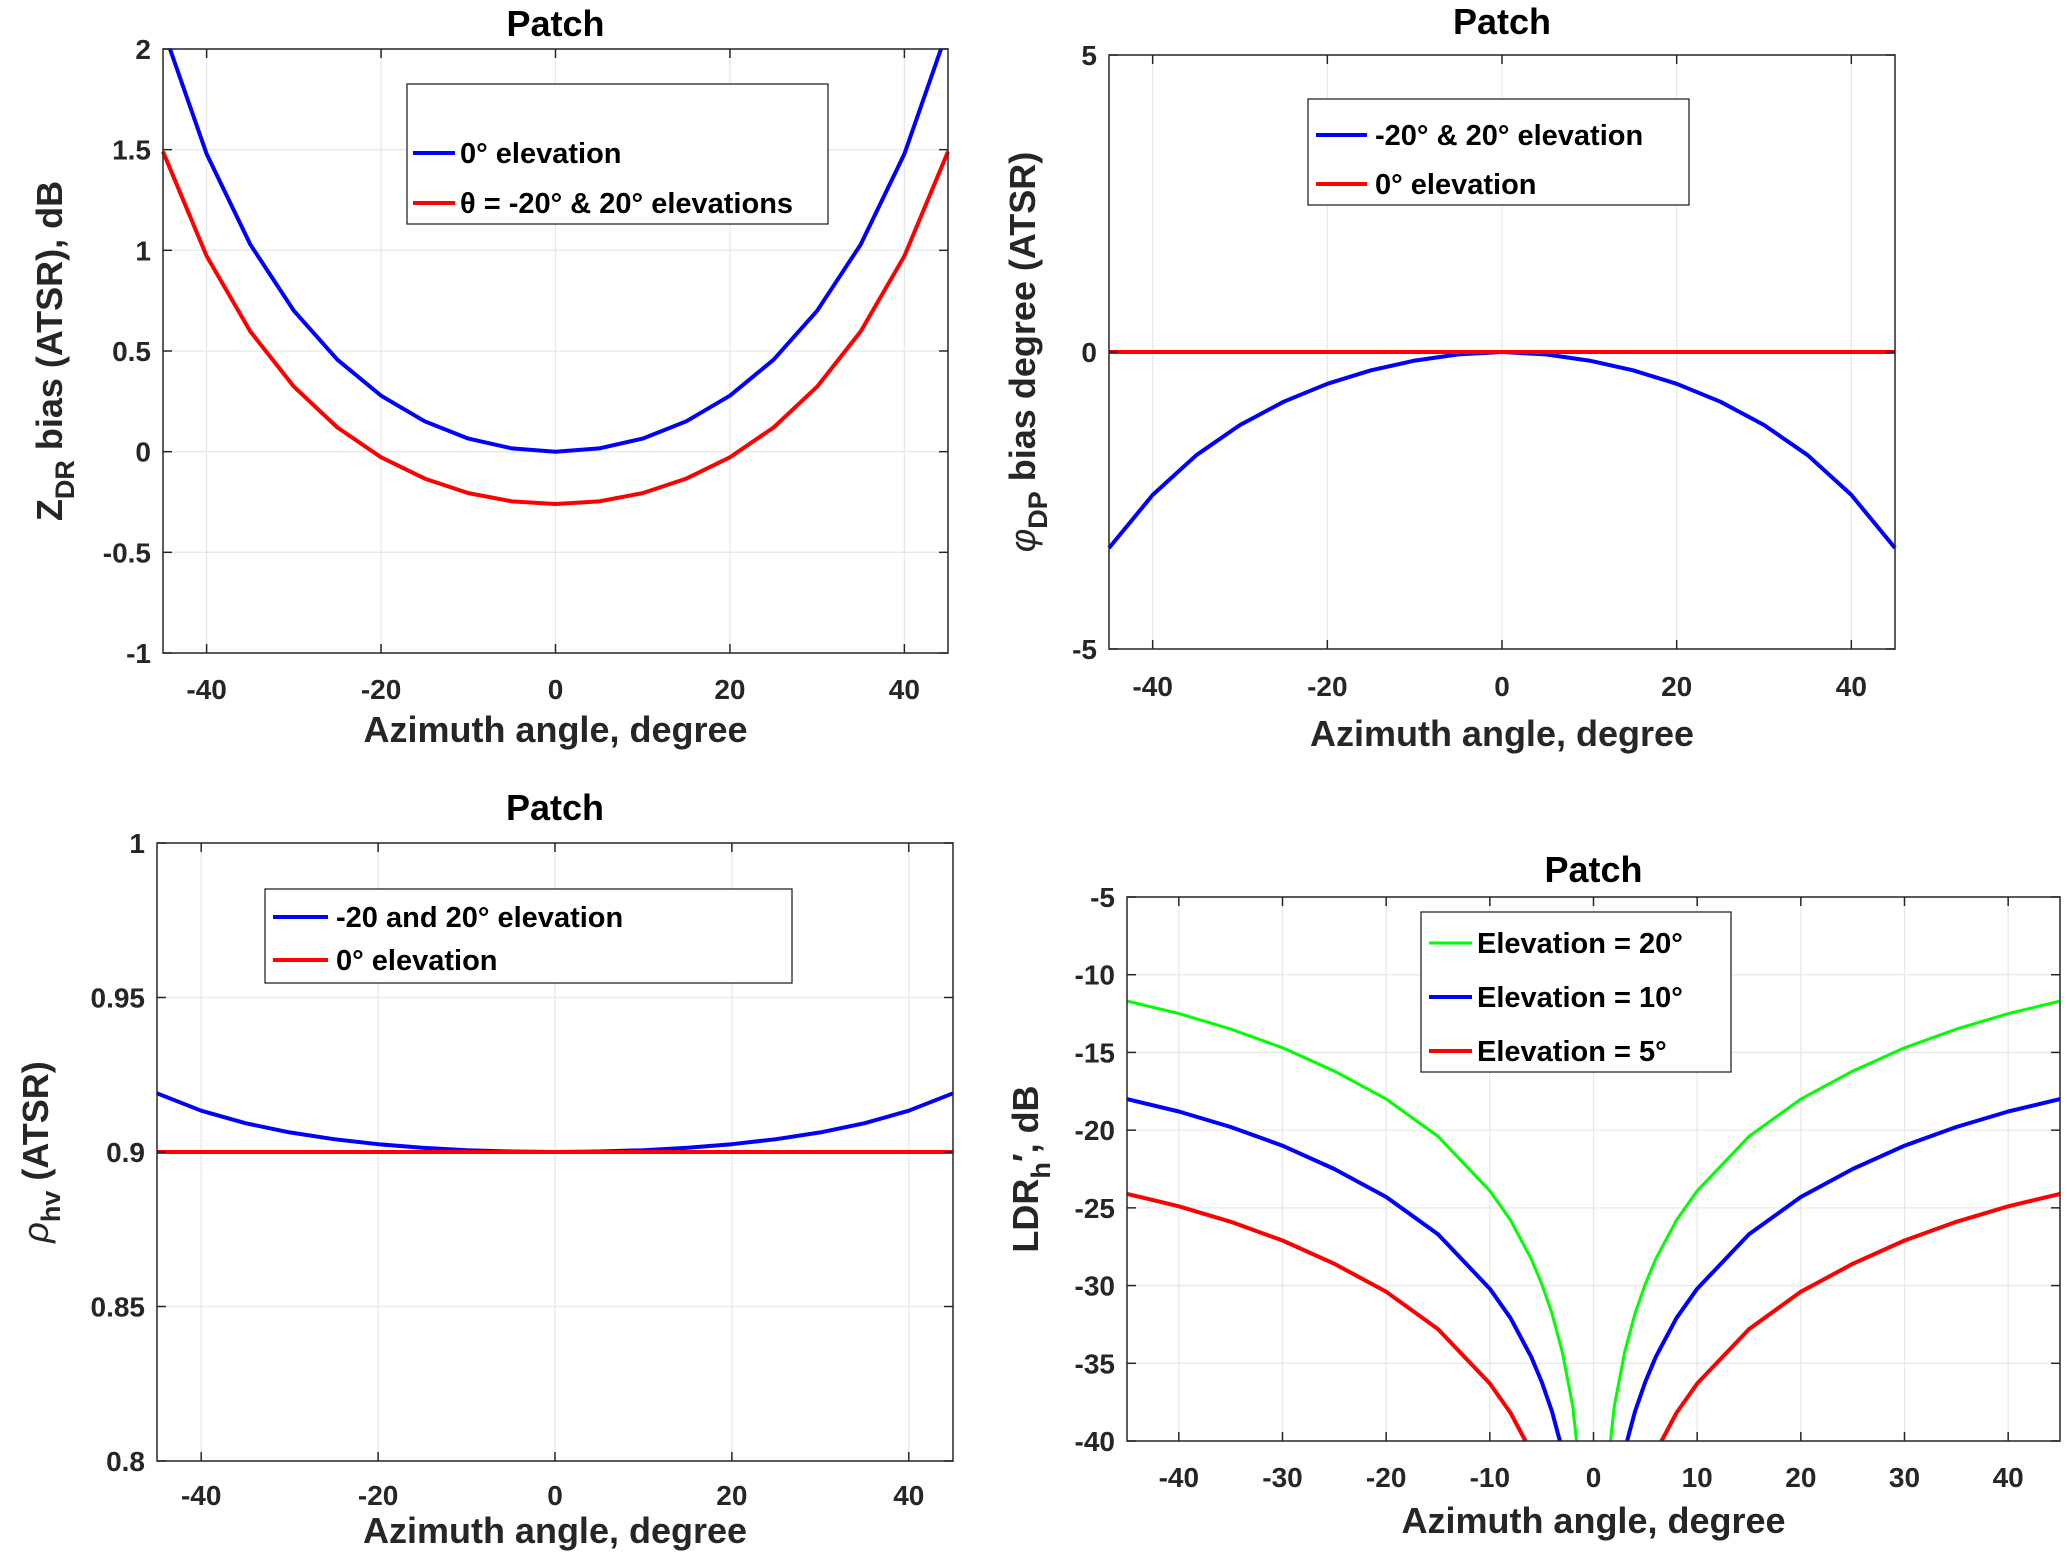  What do you see at coordinates (1282, 1477) in the screenshot?
I see `x-tick-label: -30` at bounding box center [1282, 1477].